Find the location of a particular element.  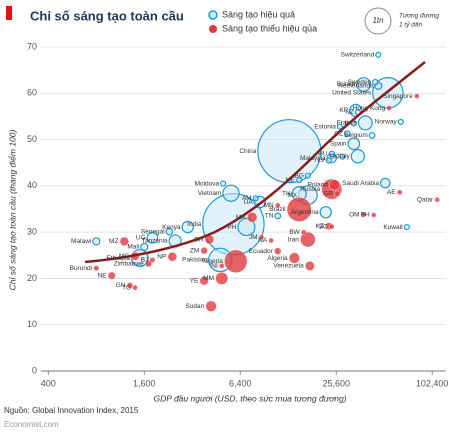

point-label: Algeria is located at coordinates (277, 258).